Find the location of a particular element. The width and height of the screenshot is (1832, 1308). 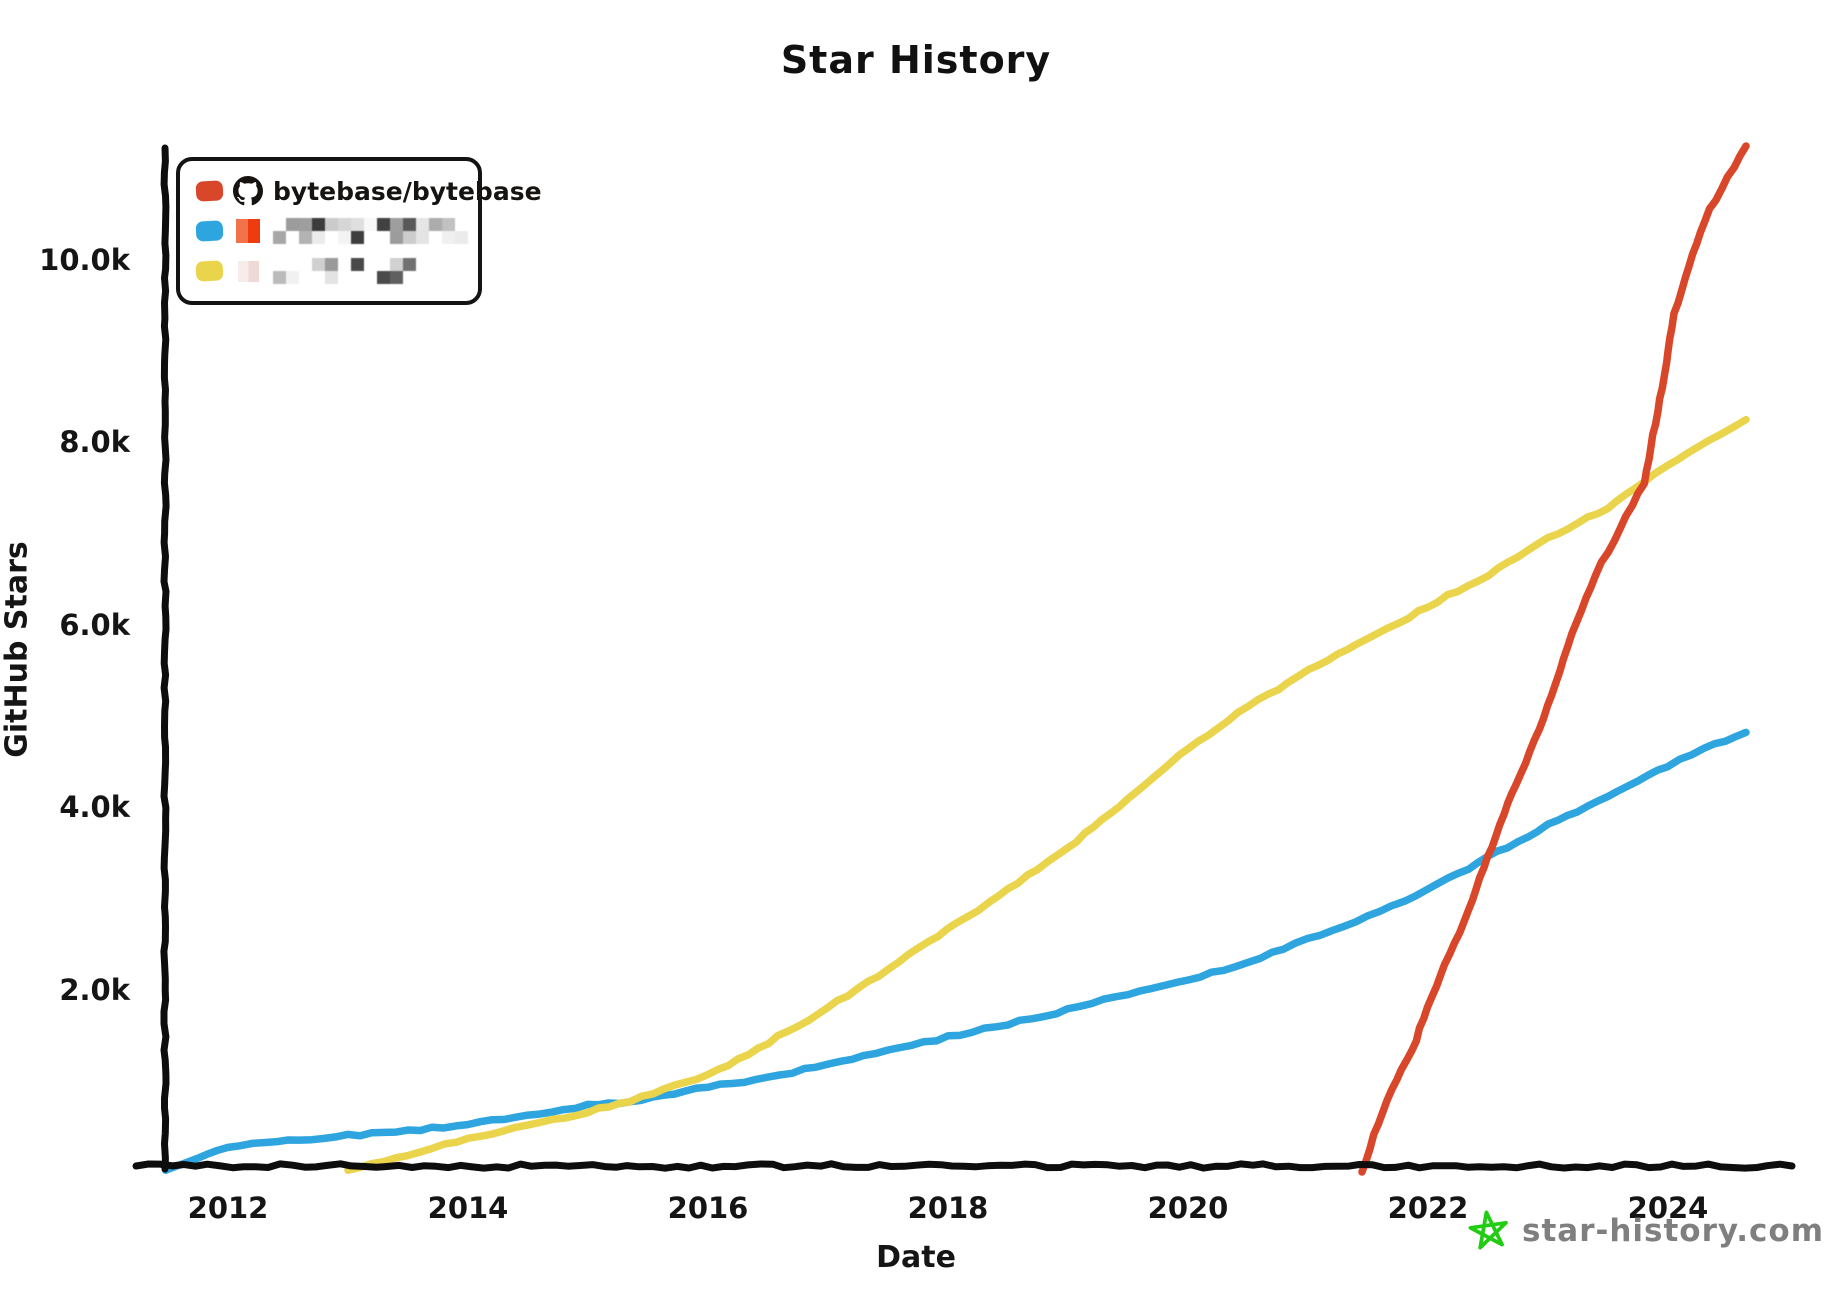

legend-label-bytebase: bytebase/bytebase is located at coordinates (407, 191).